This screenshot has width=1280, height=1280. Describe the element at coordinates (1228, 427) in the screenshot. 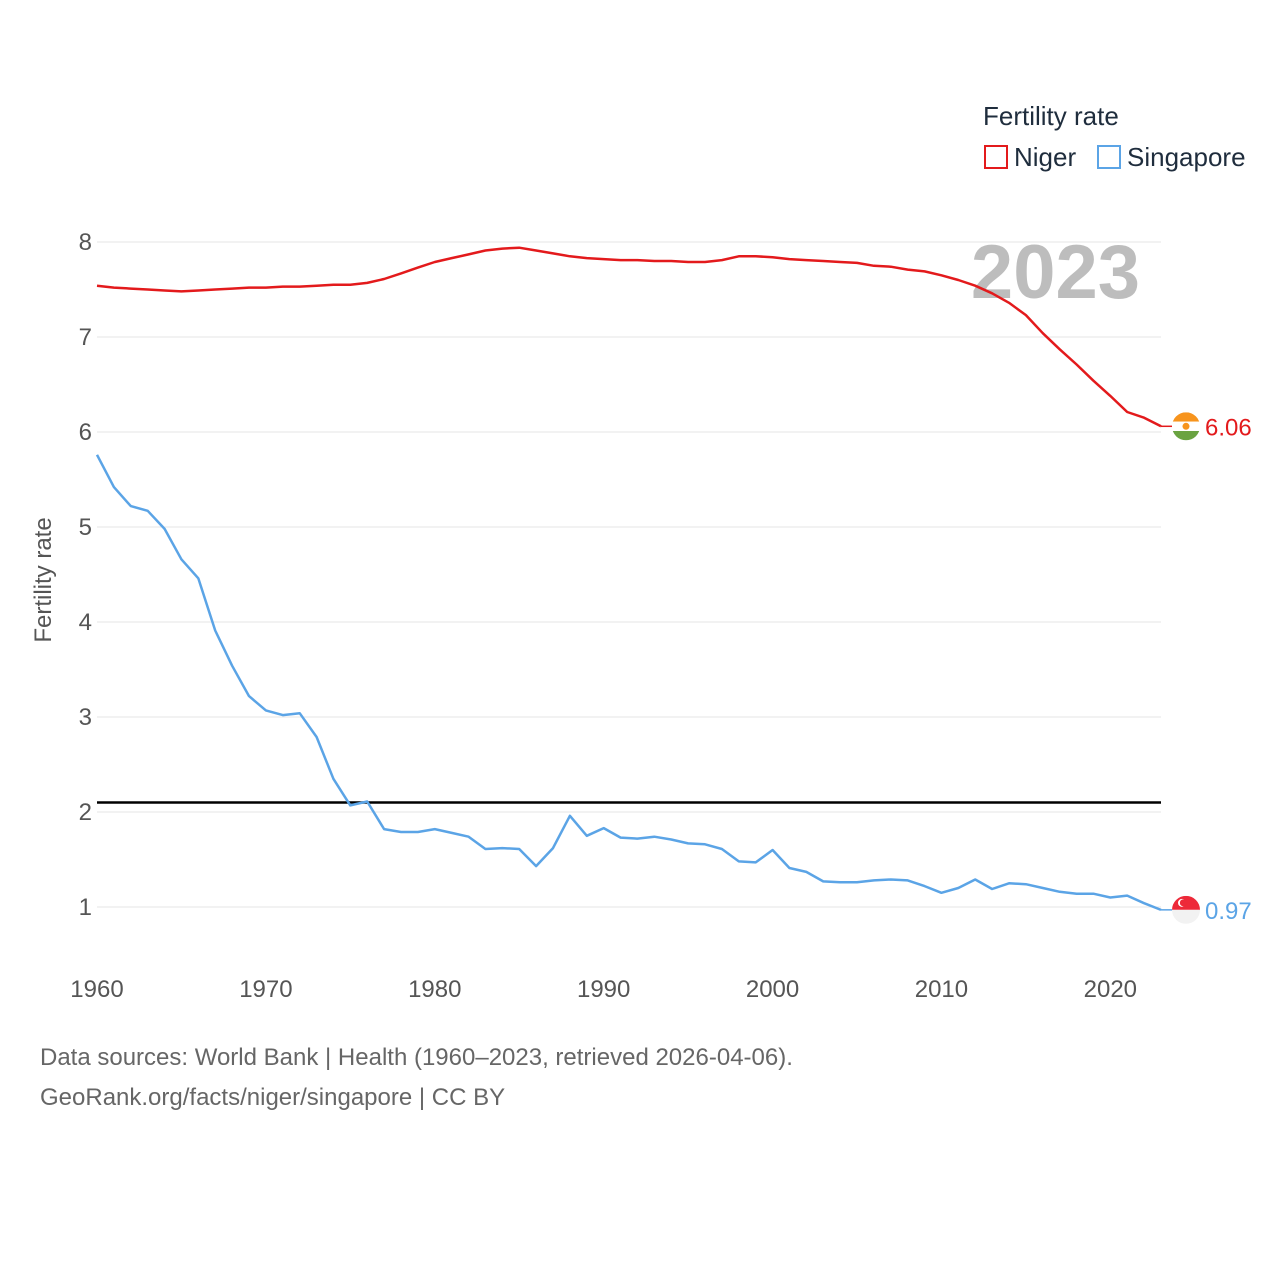

I see `end-value-label-niger: 6.06` at that location.